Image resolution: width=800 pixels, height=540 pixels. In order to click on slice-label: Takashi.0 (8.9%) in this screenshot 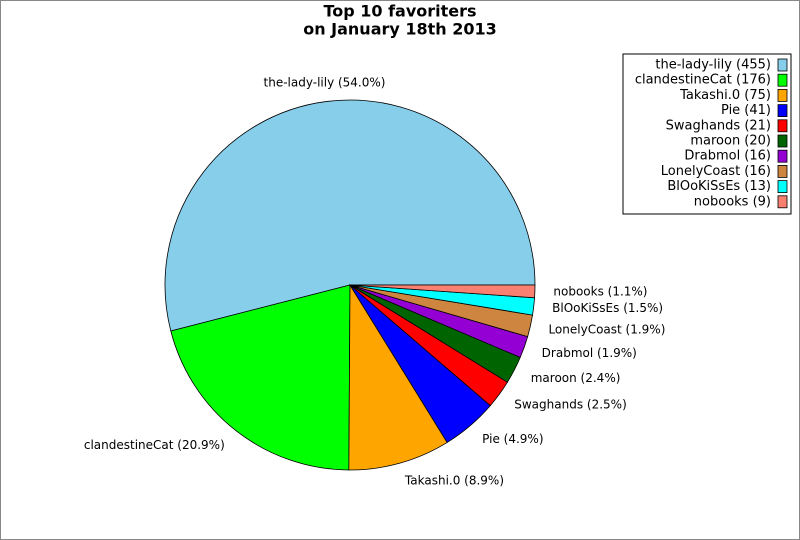, I will do `click(454, 480)`.